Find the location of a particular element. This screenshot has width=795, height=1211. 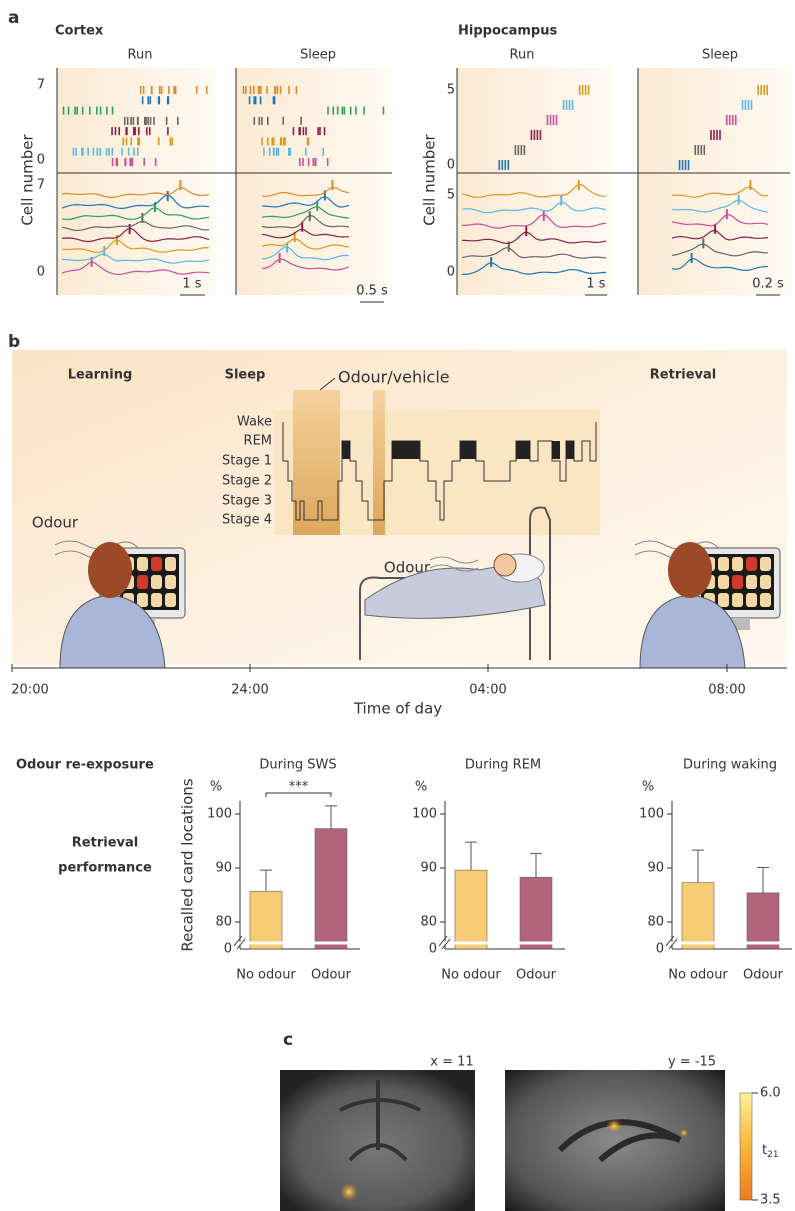

group-title: Cortex is located at coordinates (79, 31).